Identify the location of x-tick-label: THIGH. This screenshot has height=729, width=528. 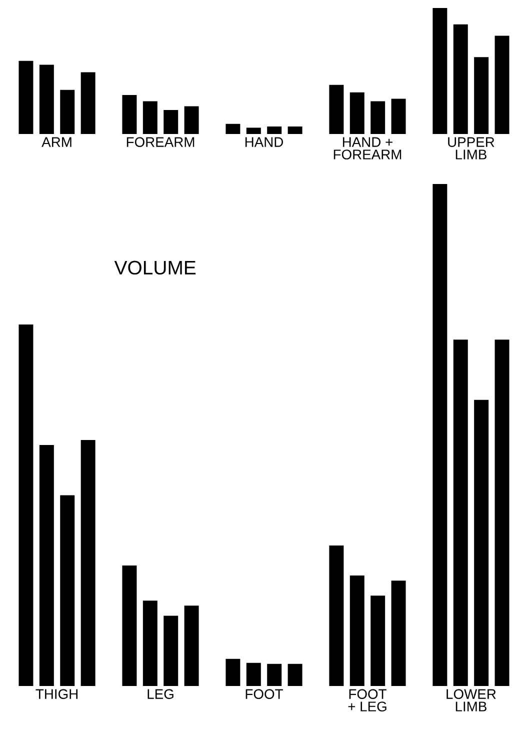
(57, 694).